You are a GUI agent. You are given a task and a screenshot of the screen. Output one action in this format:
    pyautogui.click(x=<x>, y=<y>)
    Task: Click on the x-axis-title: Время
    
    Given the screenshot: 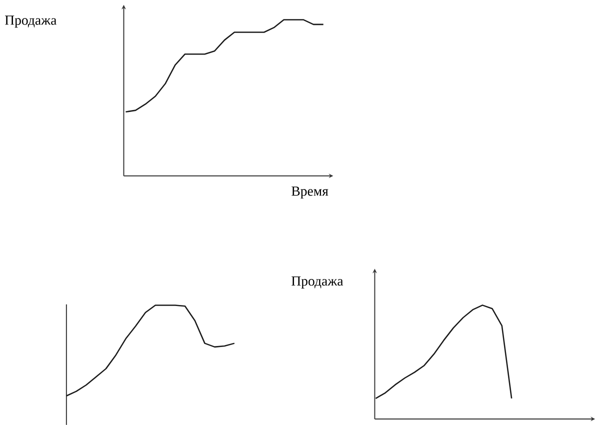 What is the action you would take?
    pyautogui.click(x=310, y=192)
    